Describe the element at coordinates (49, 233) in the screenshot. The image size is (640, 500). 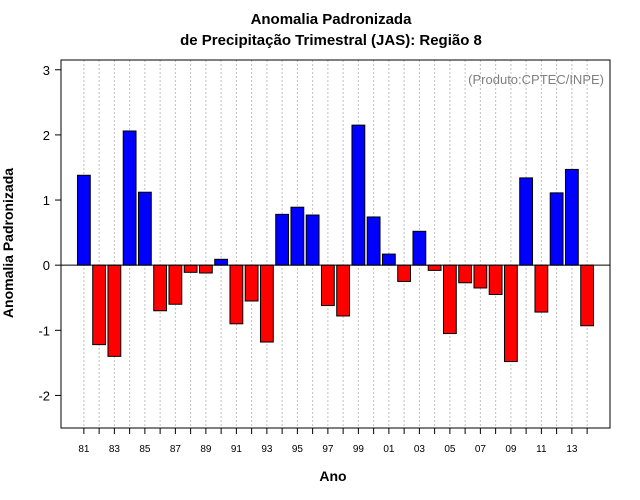
I see `y-axis-ticks: -2 -1 0 1 2 3` at that location.